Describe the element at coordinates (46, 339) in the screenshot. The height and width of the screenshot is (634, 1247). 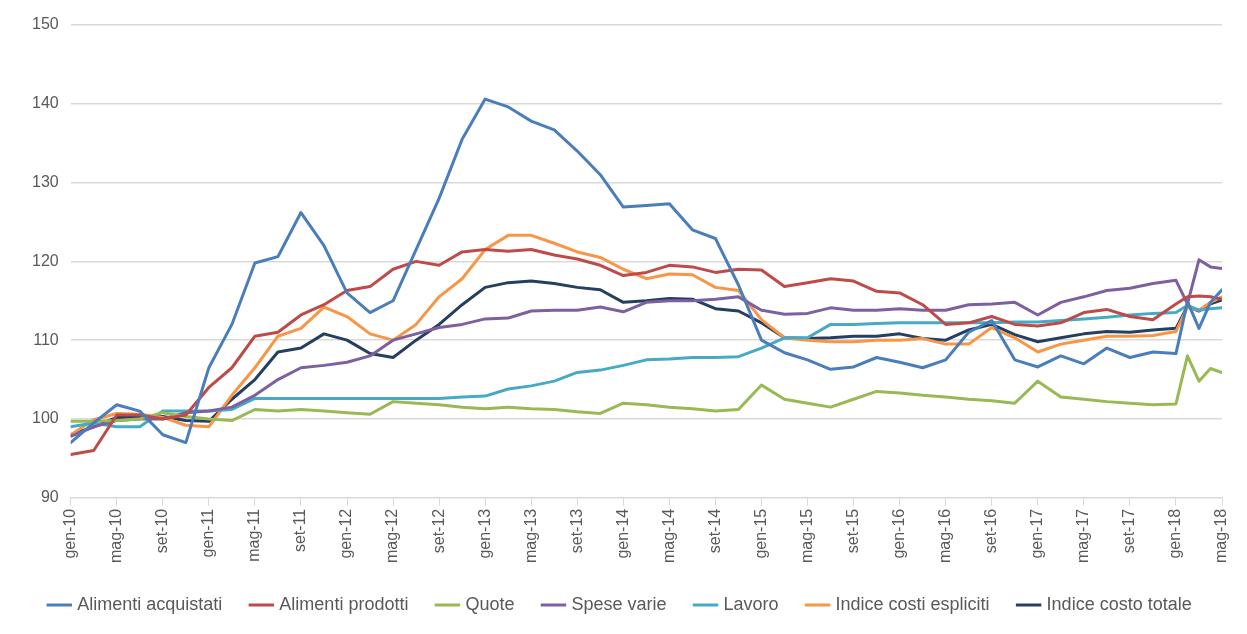
I see `y-tick-label: 110` at that location.